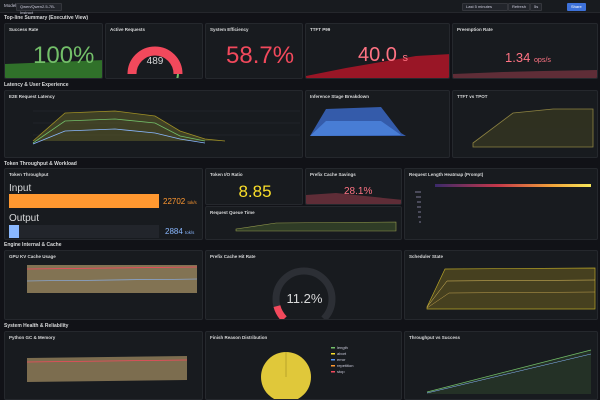 This screenshot has height=400, width=600. I want to click on panel-title: Token Throughput, so click(29, 174).